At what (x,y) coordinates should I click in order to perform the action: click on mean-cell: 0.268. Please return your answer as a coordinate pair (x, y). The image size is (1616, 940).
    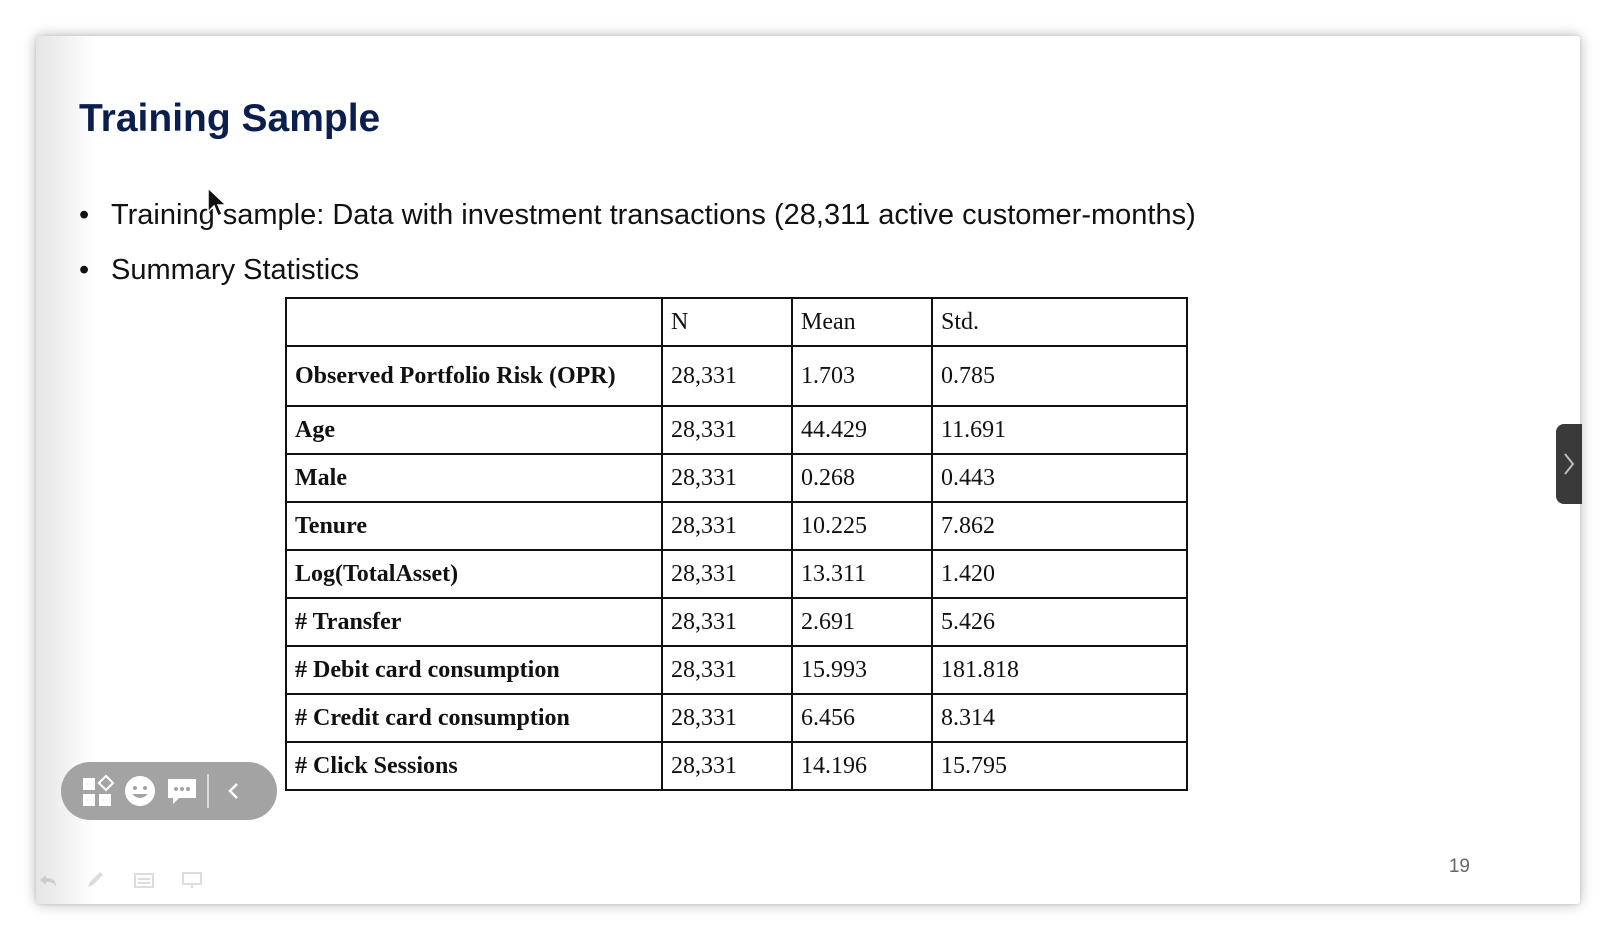
    Looking at the image, I should click on (862, 478).